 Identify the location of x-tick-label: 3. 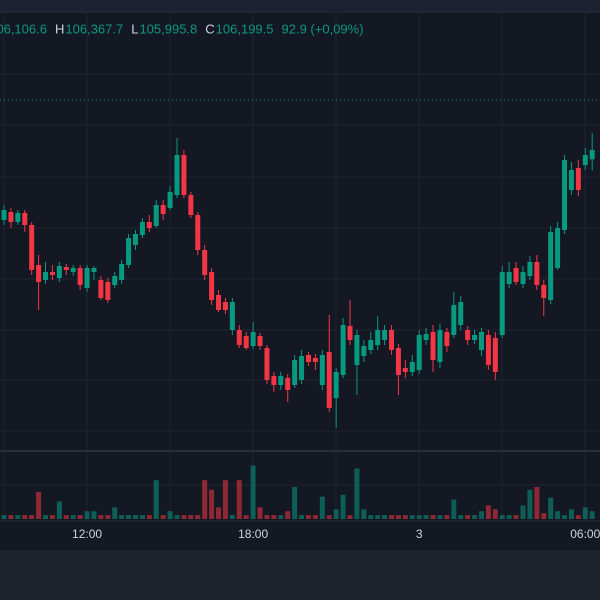
(419, 534).